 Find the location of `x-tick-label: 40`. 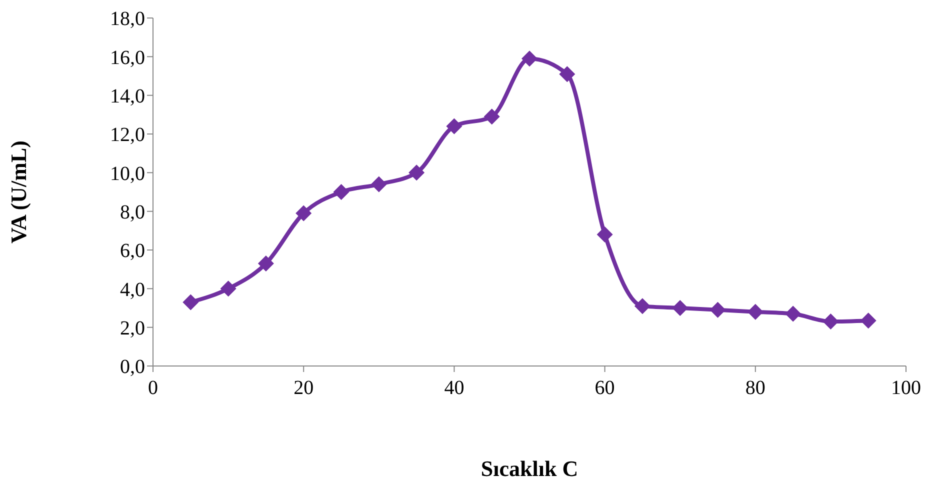

x-tick-label: 40 is located at coordinates (454, 388).